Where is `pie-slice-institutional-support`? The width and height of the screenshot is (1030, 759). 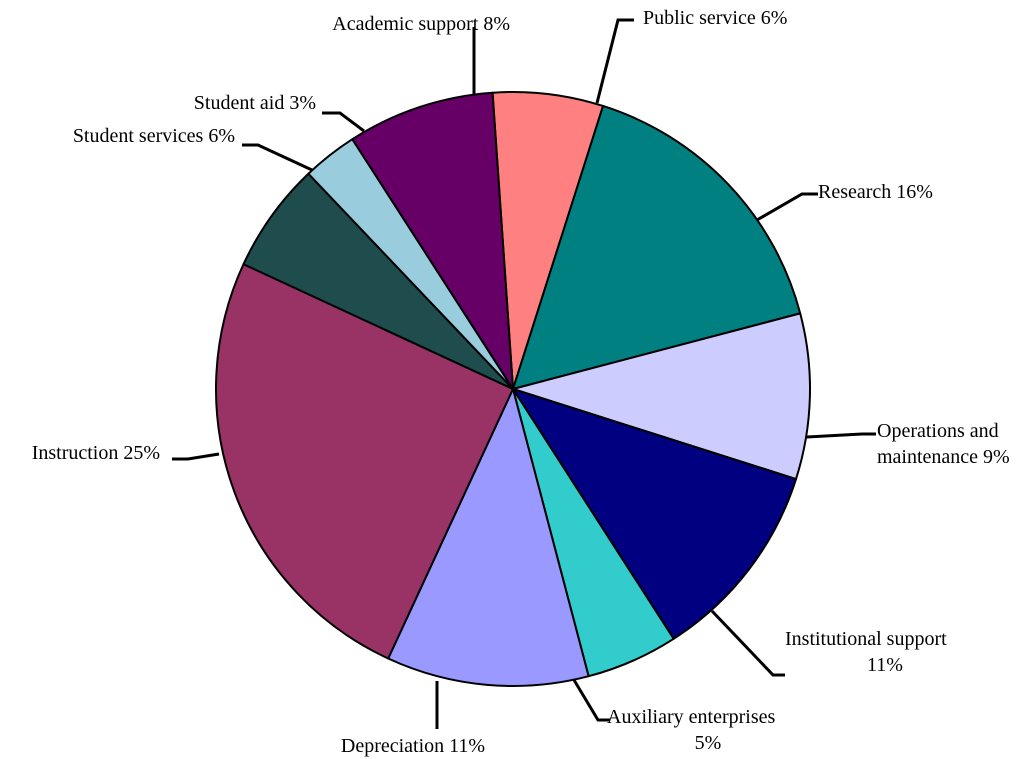
pie-slice-institutional-support is located at coordinates (655, 514).